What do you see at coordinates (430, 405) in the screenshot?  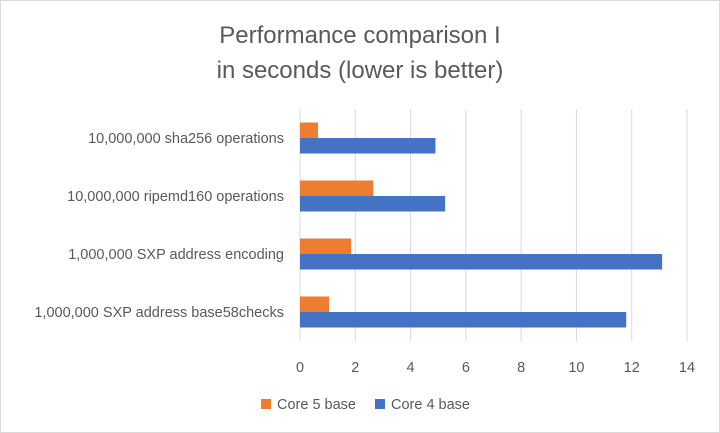 I see `legend-label-core-4: Core 4 base` at bounding box center [430, 405].